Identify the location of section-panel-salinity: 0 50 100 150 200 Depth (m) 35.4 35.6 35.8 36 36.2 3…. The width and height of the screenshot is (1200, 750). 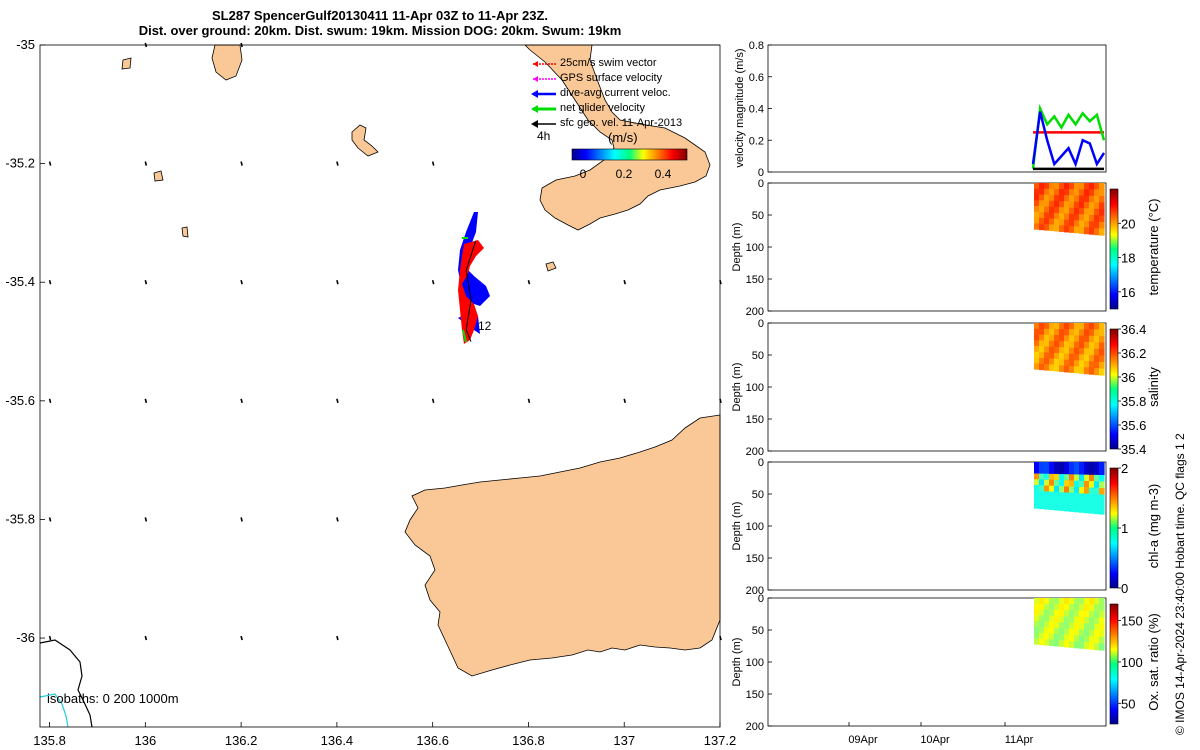
(946, 388).